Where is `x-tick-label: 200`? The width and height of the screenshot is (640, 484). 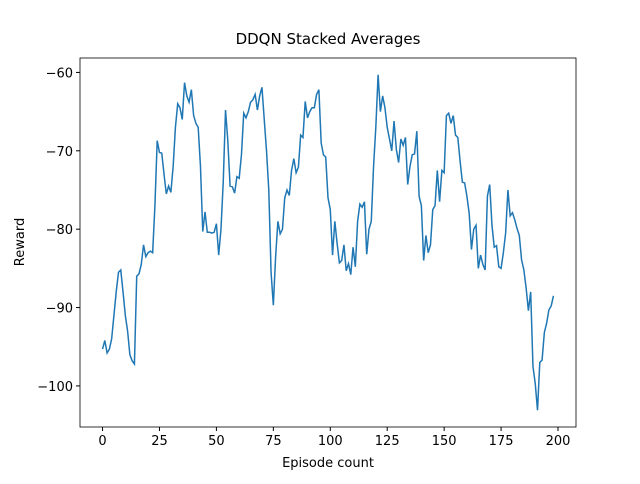
x-tick-label: 200 is located at coordinates (558, 441).